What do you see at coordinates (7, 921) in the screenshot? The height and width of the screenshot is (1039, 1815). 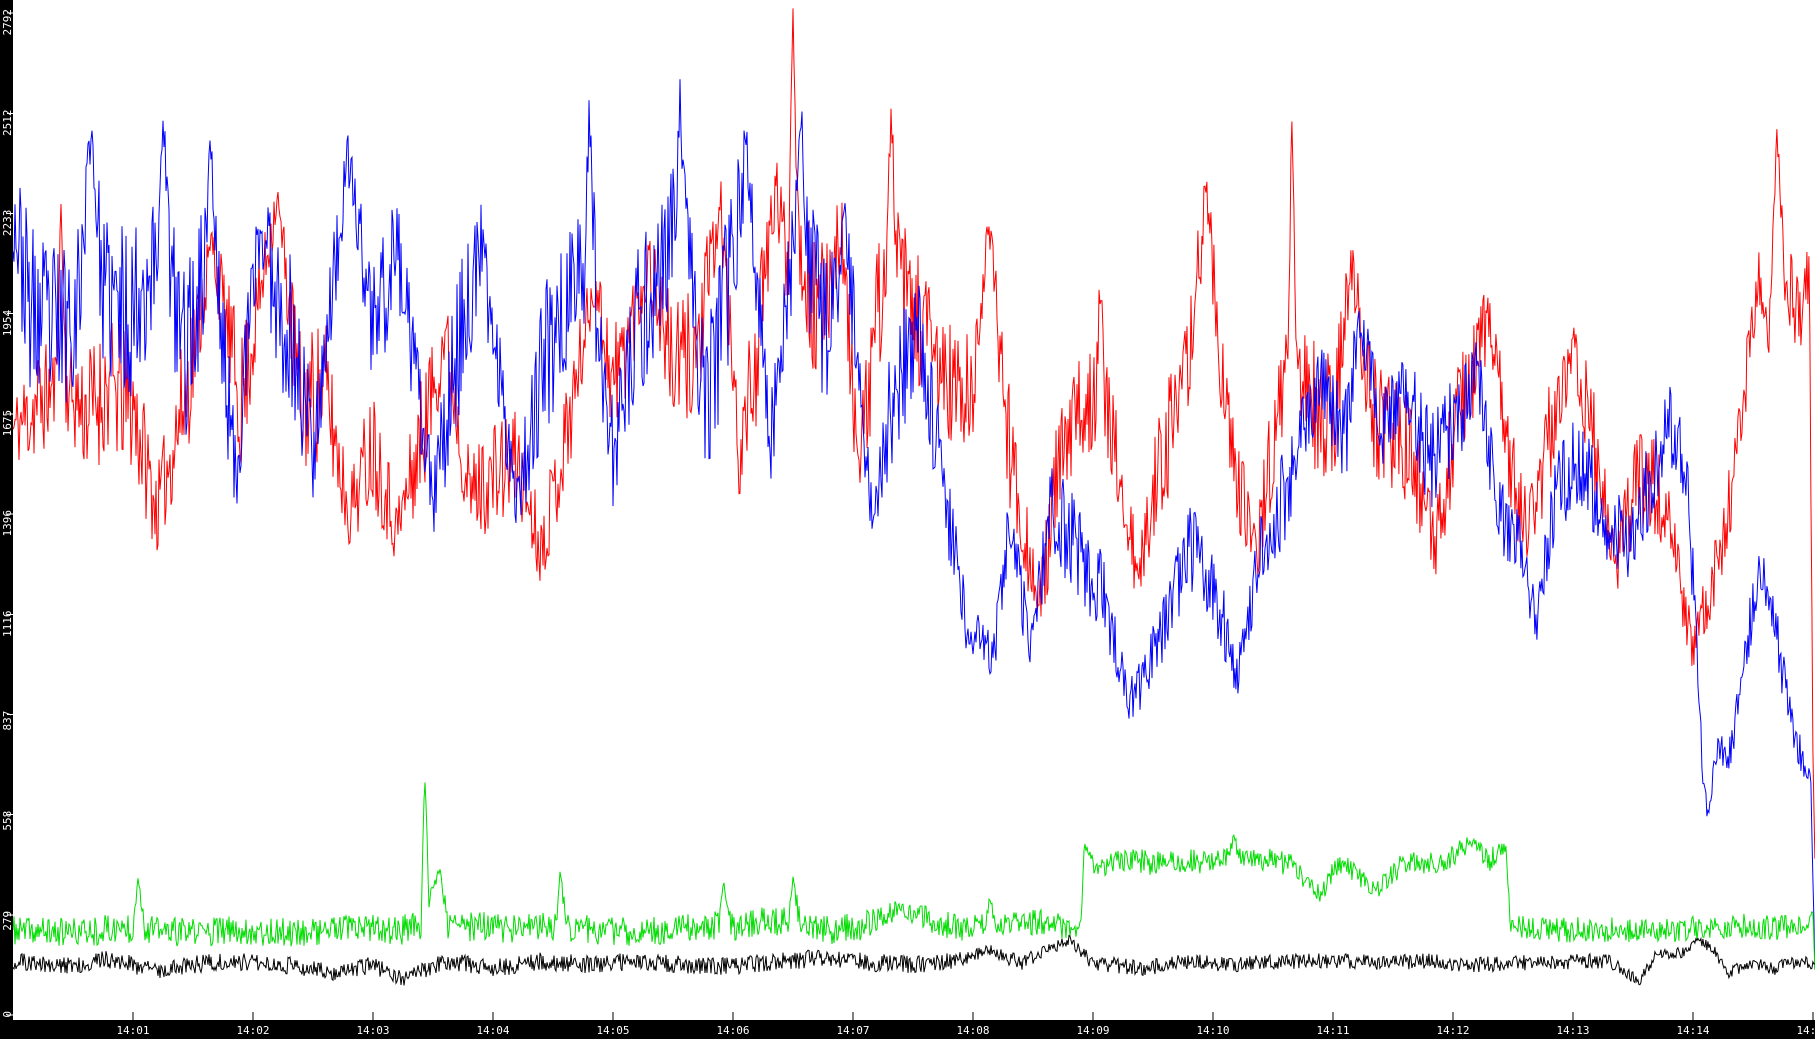 I see `y-tick-label: 279` at bounding box center [7, 921].